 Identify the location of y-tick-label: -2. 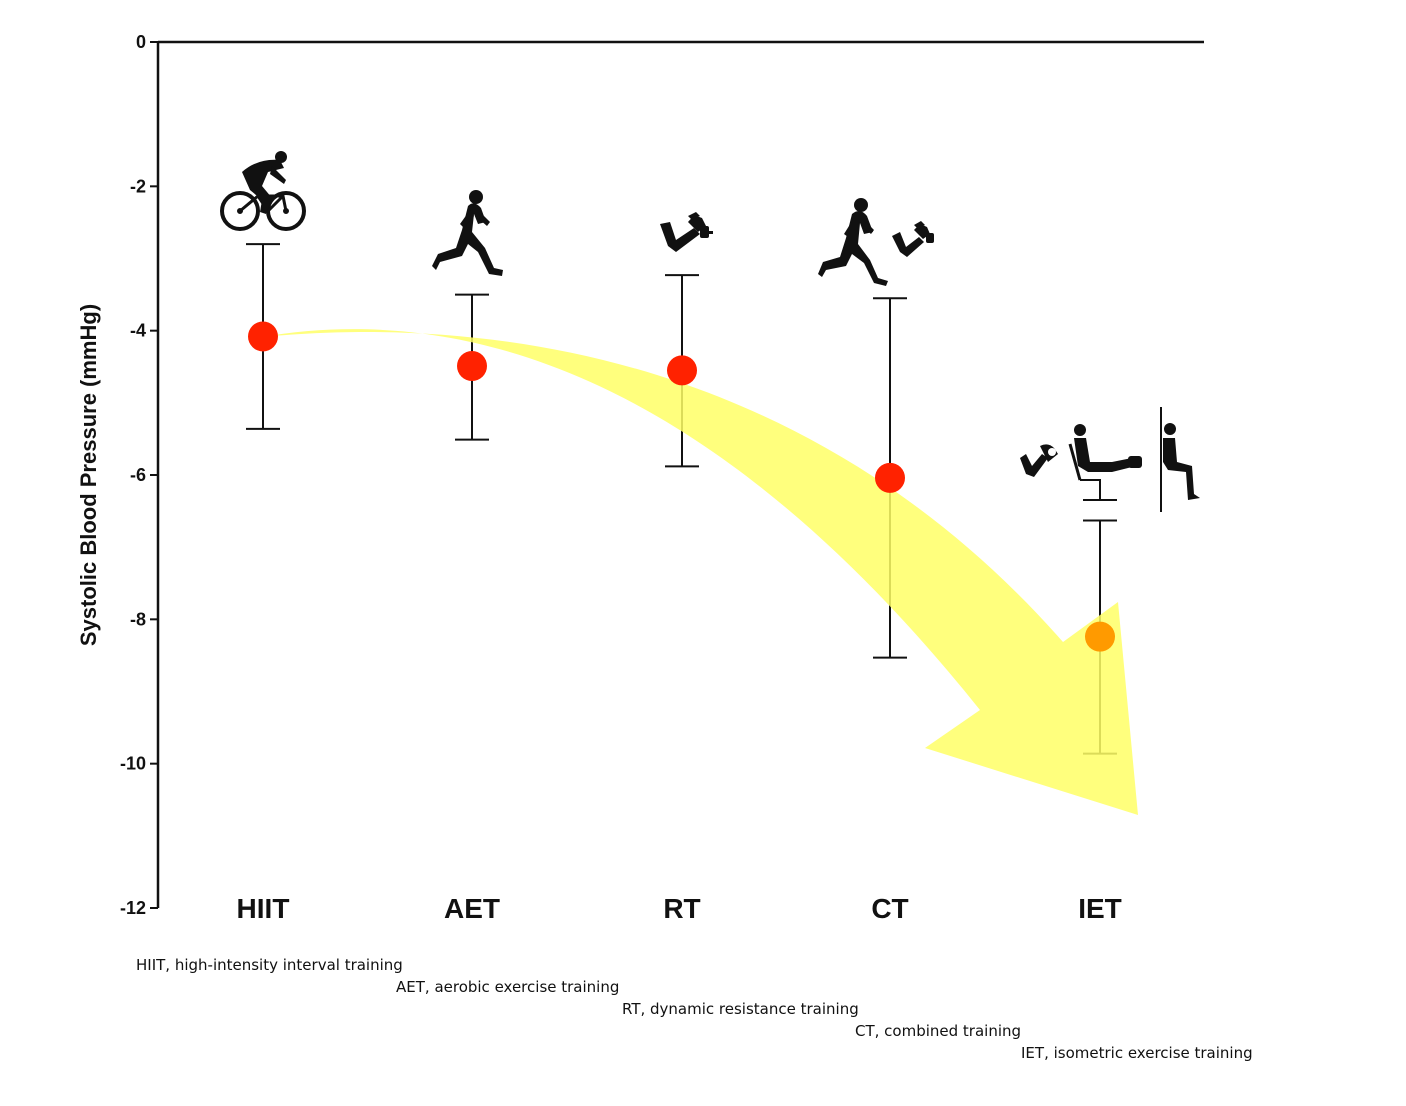
(138, 186).